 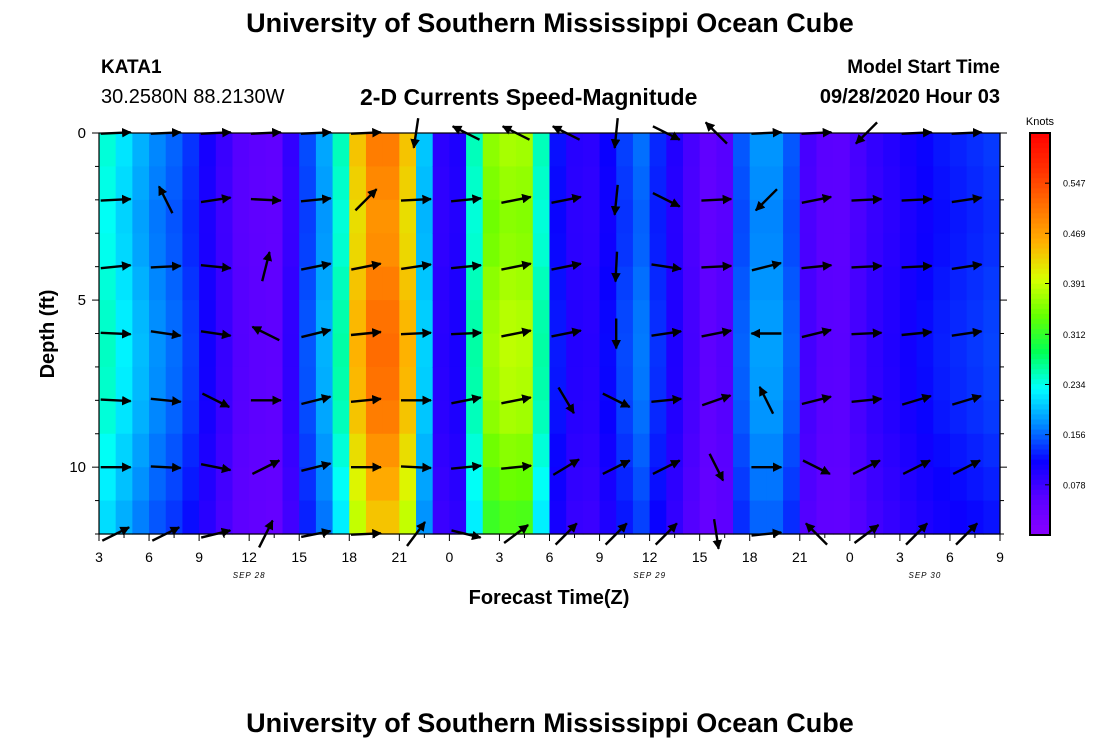 What do you see at coordinates (199, 557) in the screenshot?
I see `x-tick-label: 9` at bounding box center [199, 557].